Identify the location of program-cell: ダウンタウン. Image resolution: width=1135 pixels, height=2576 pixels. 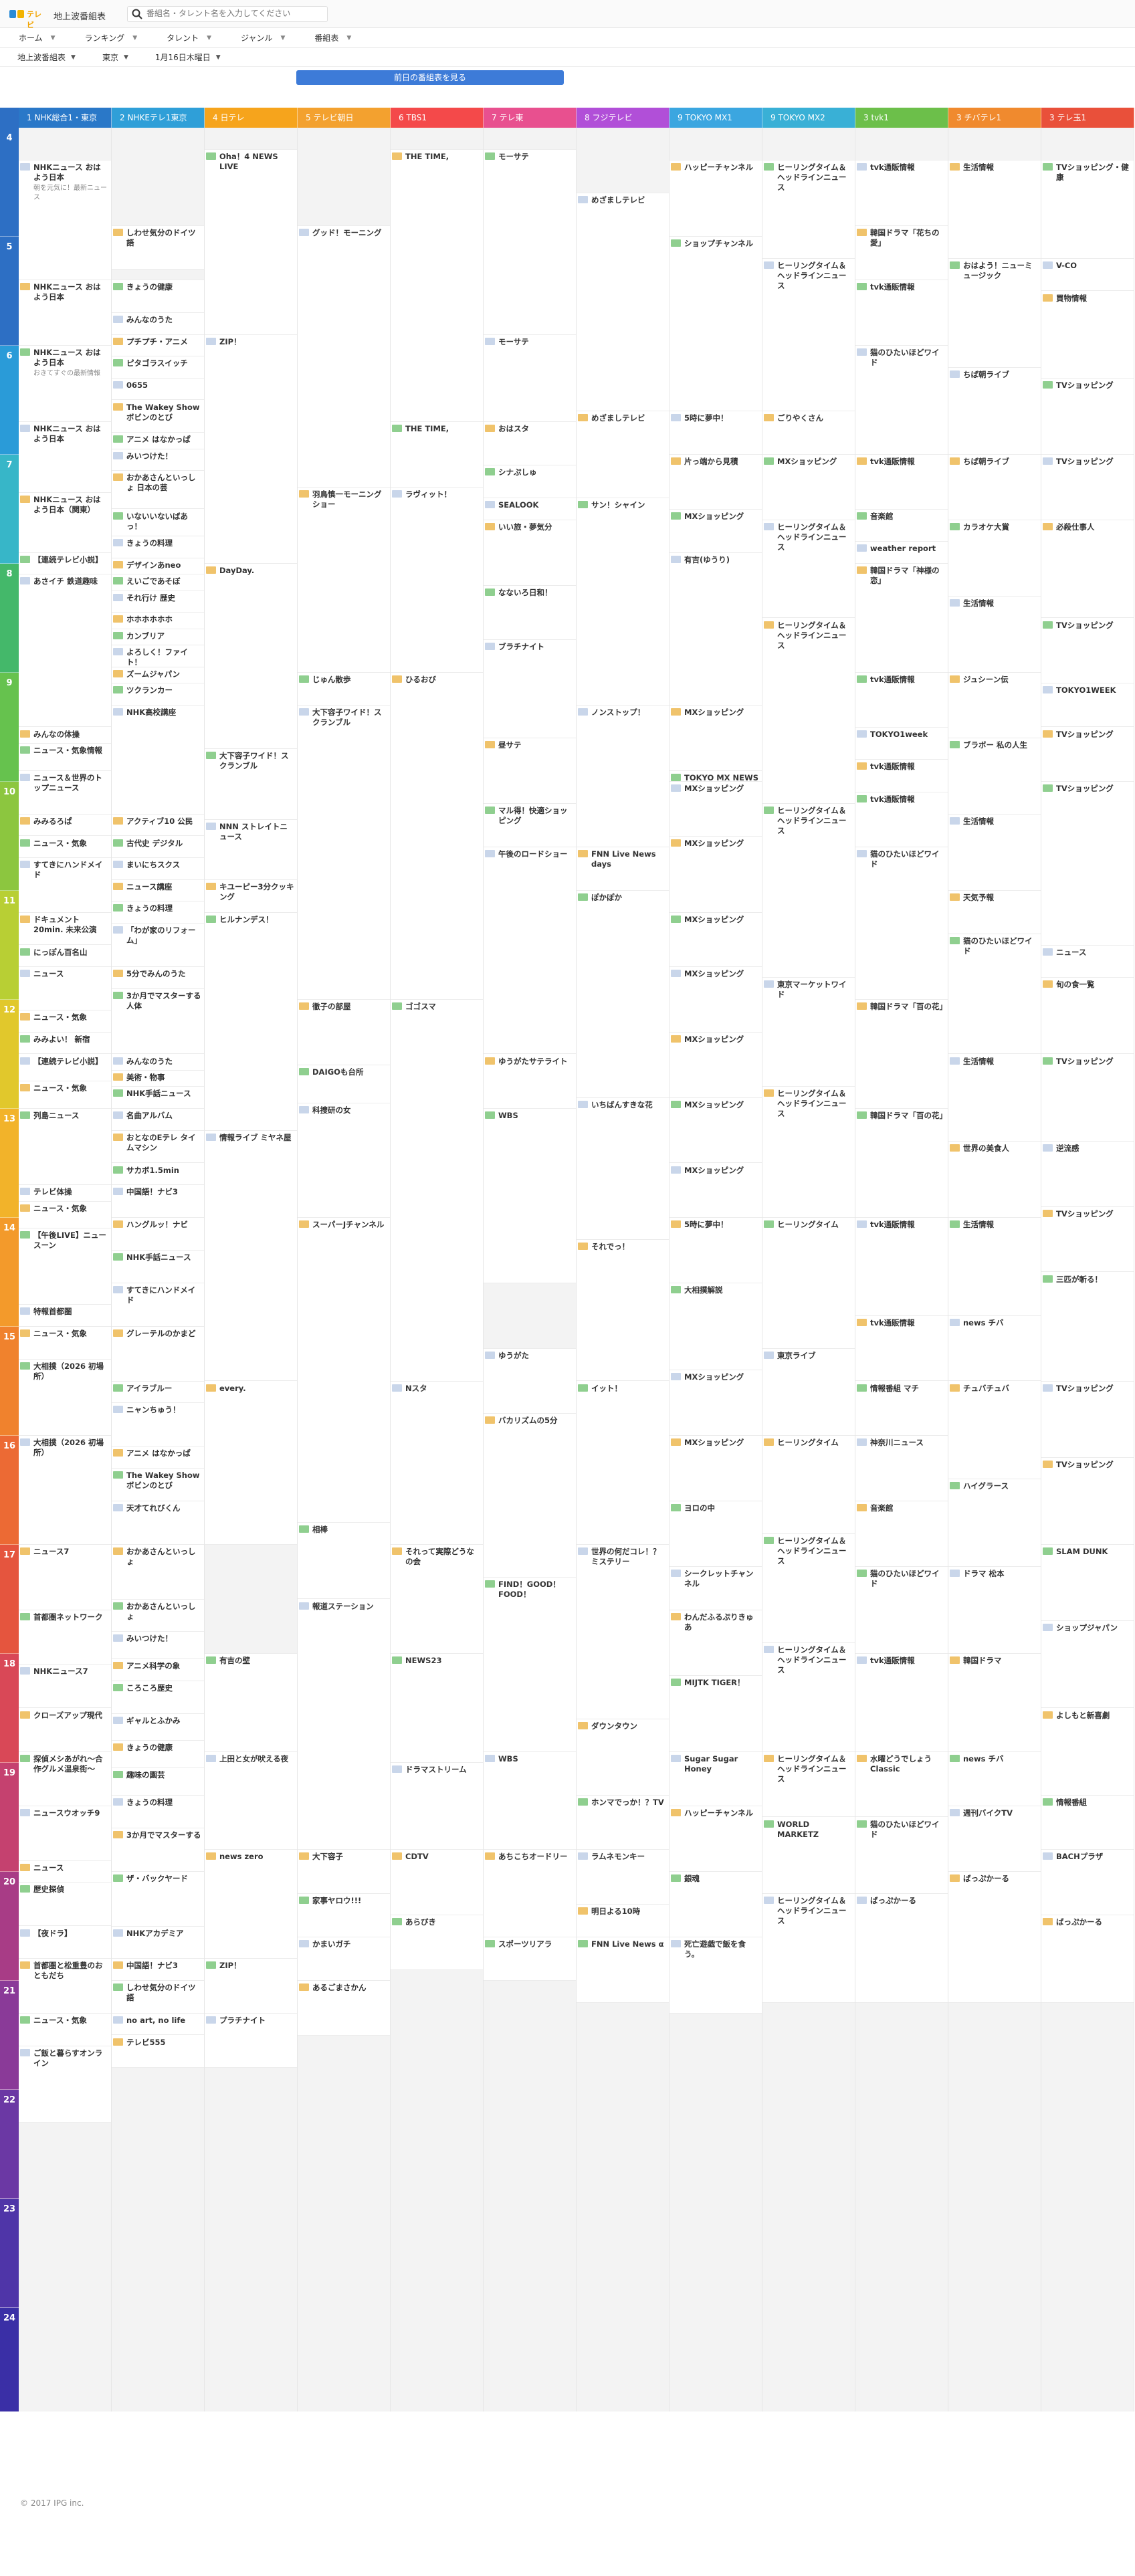
(623, 1757).